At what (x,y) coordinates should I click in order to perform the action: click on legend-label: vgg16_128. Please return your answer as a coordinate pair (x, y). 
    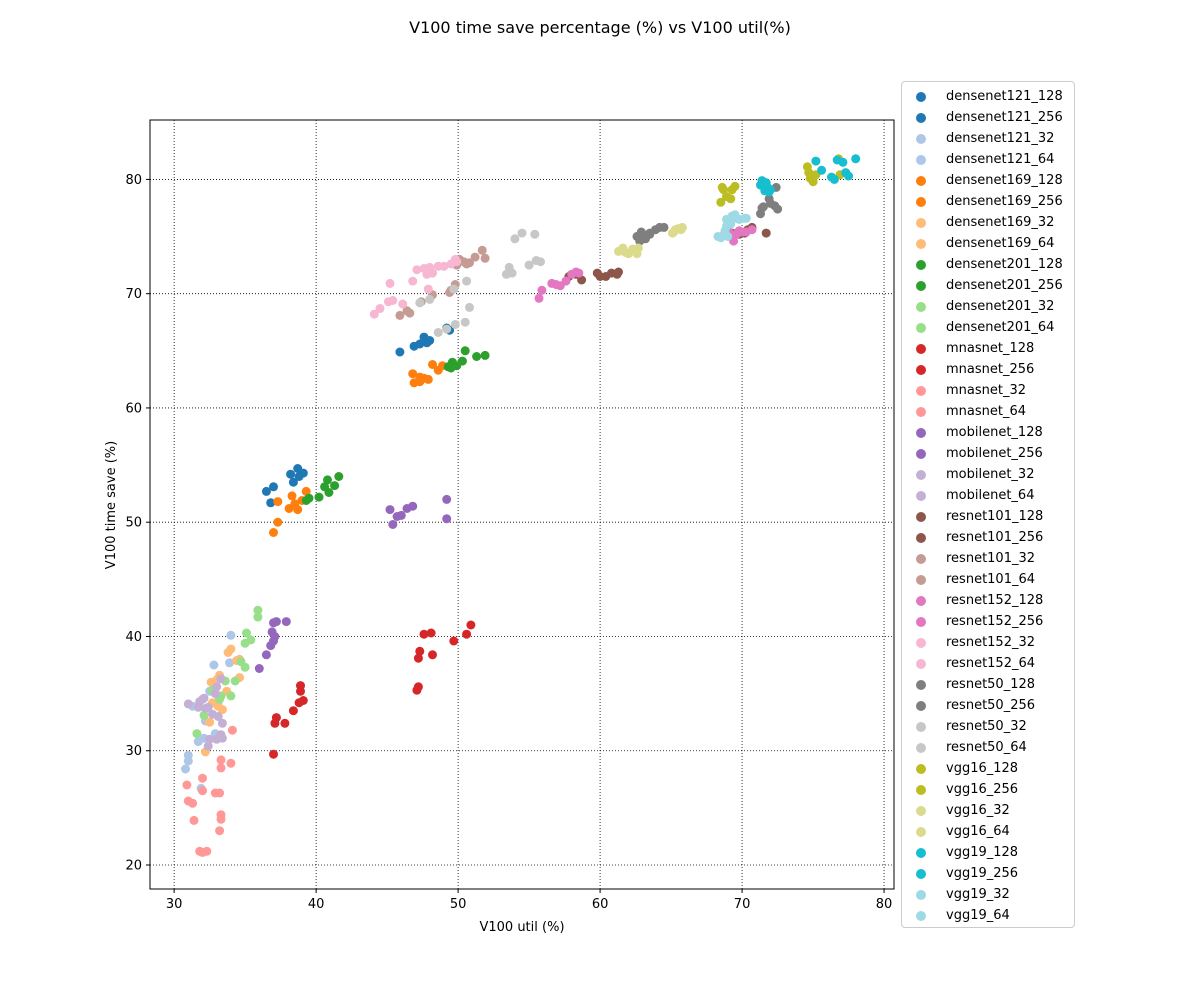
    Looking at the image, I should click on (982, 768).